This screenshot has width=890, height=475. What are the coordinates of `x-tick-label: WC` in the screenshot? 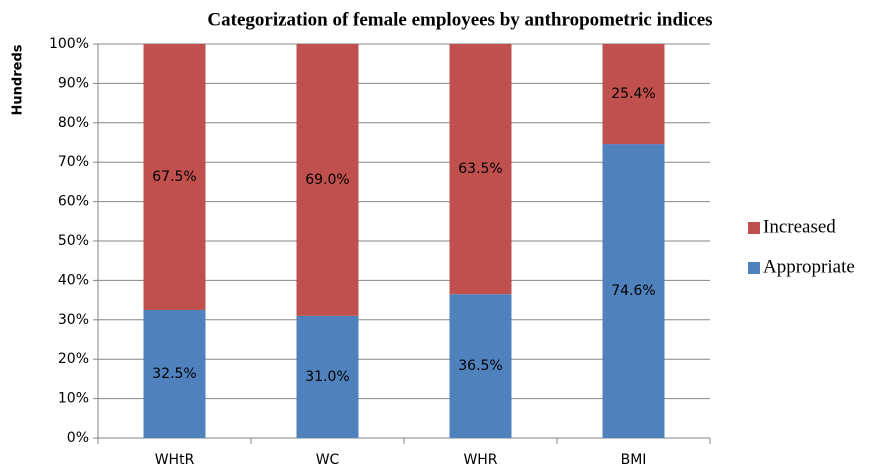 It's located at (328, 460).